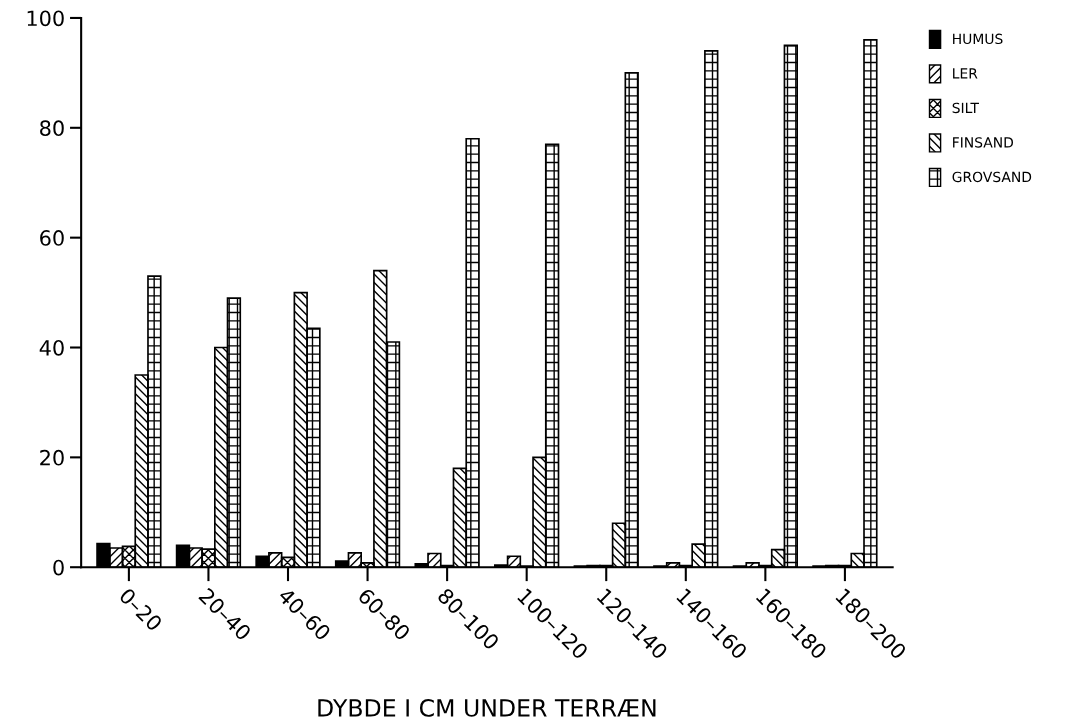  Describe the element at coordinates (965, 108) in the screenshot. I see `legend-label: SILT` at that location.